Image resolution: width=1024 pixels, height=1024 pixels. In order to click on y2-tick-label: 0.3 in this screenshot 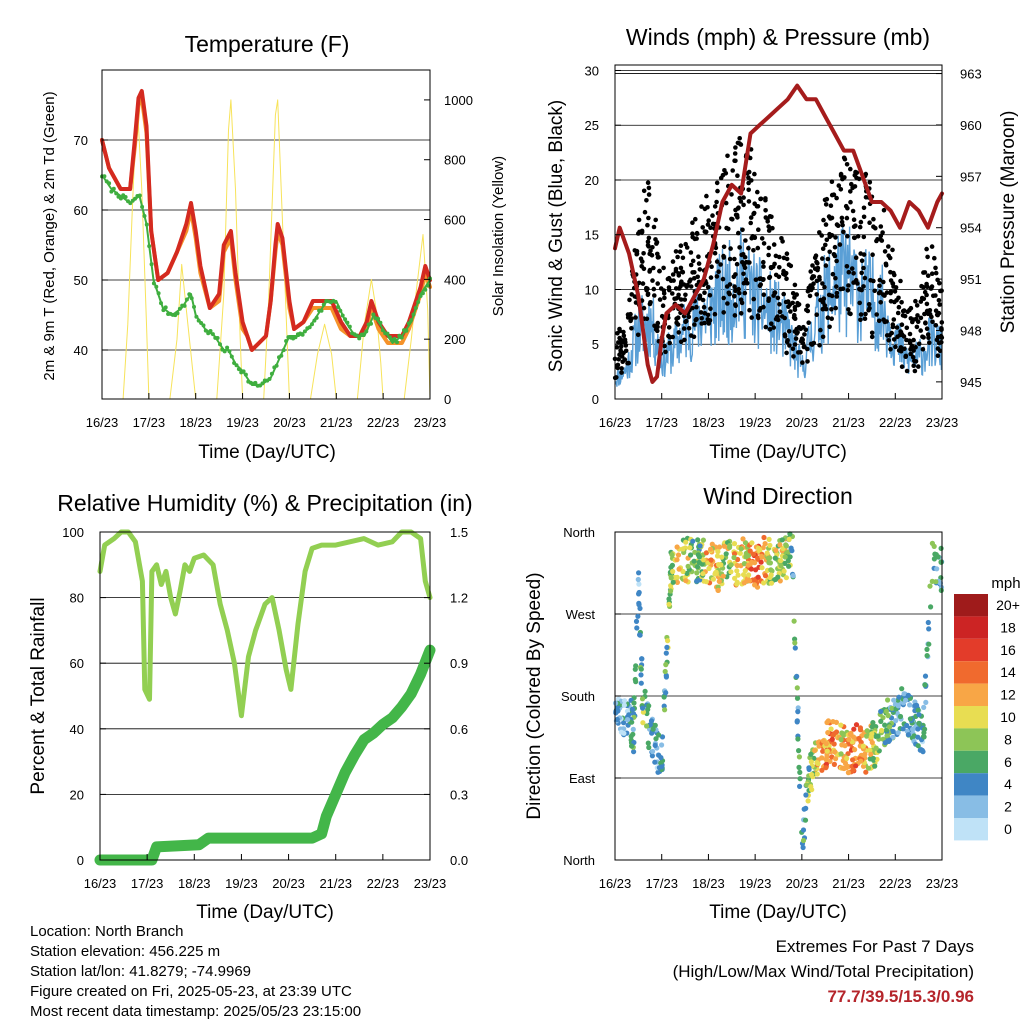, I will do `click(459, 794)`.